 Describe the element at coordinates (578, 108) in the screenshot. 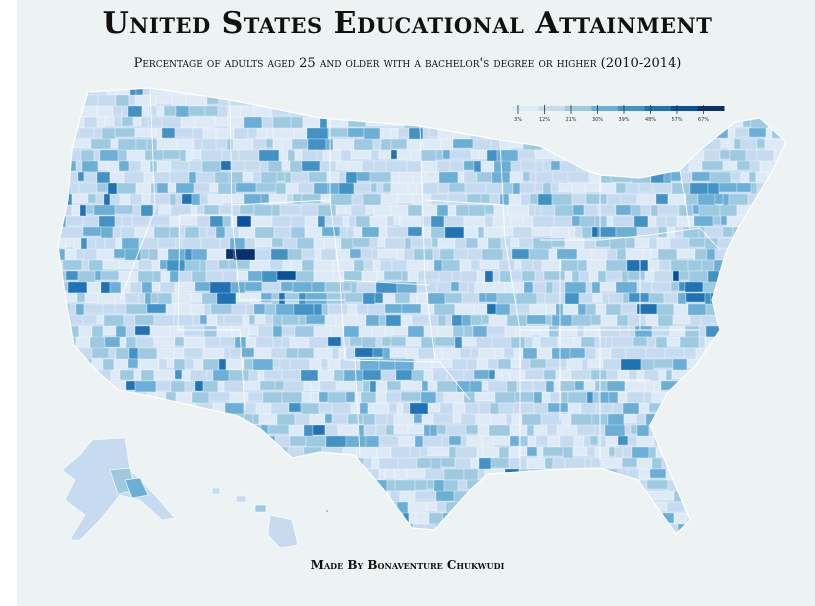

I see `legend-swatch` at that location.